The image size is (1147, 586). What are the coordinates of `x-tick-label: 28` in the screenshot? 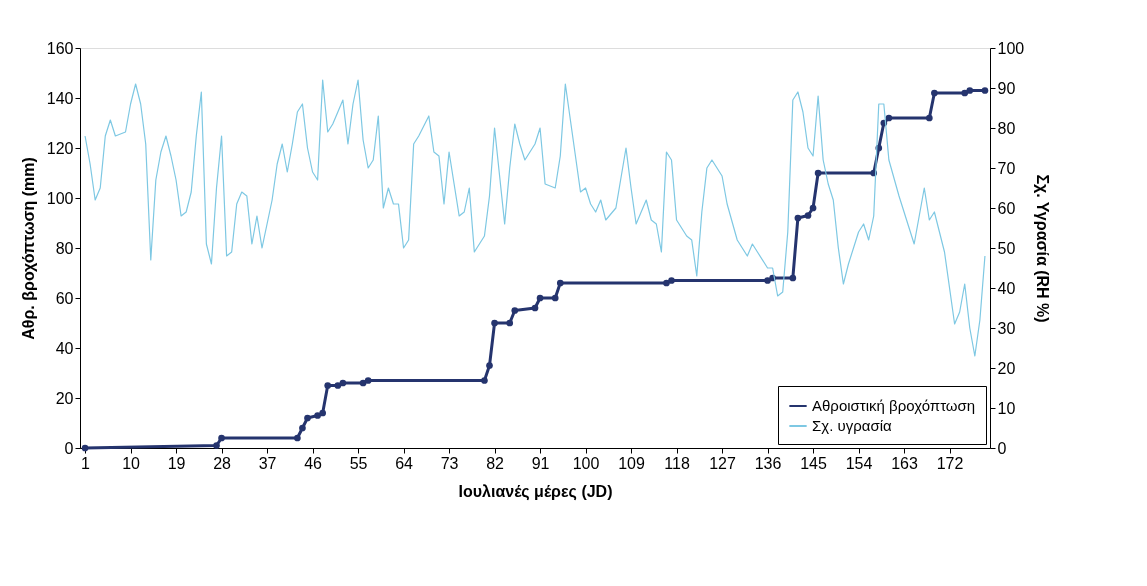 It's located at (222, 463).